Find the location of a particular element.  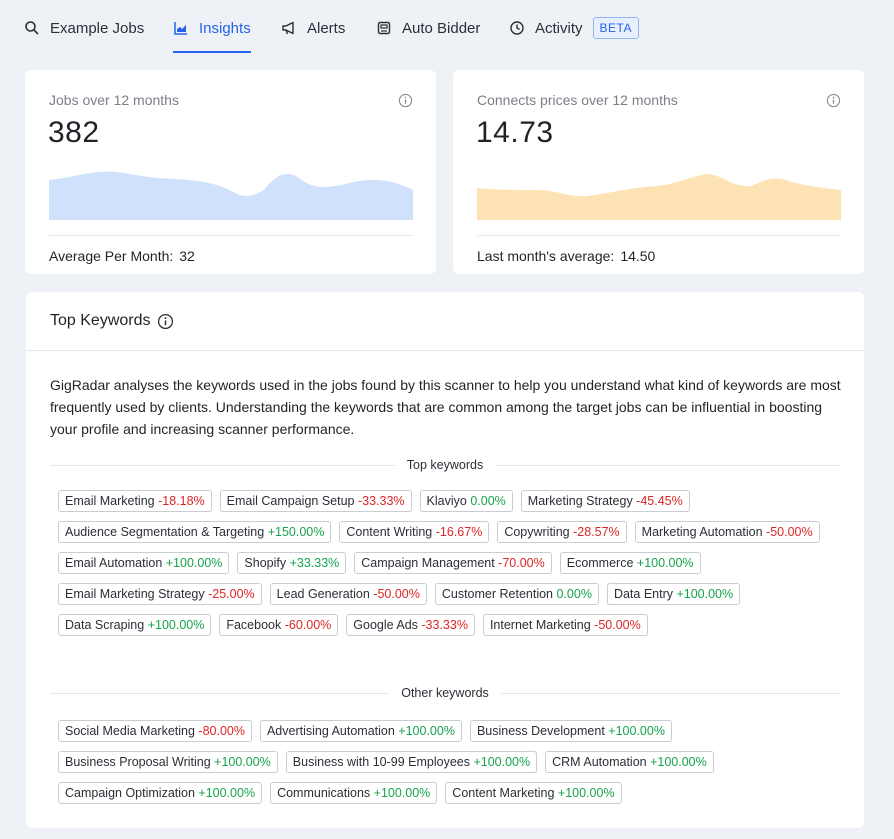

tab-insights: Insights is located at coordinates (212, 28).